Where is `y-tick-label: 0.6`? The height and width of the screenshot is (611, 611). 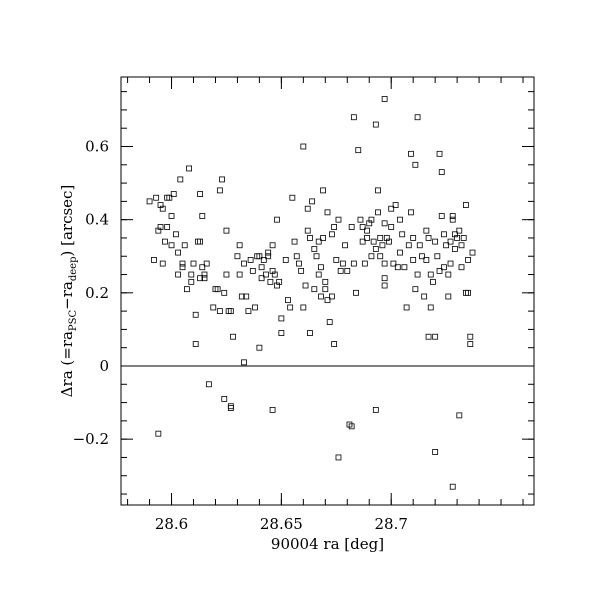 y-tick-label: 0.6 is located at coordinates (97, 147).